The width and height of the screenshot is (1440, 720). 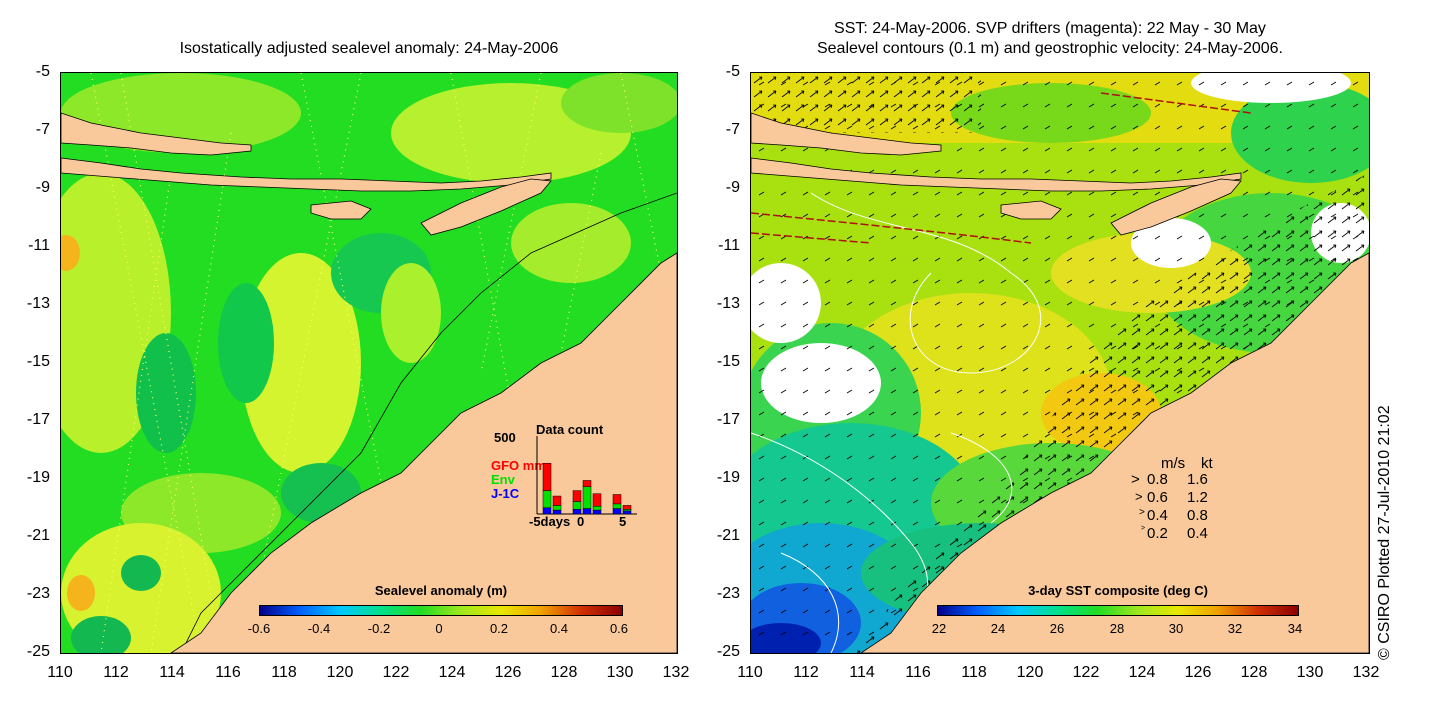 I want to click on right-y-tick: -23, so click(x=728, y=593).